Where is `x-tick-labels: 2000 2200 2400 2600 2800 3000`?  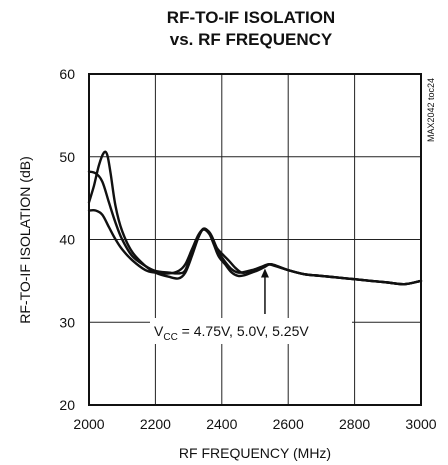 x-tick-labels: 2000 2200 2400 2600 2800 3000 is located at coordinates (254, 424).